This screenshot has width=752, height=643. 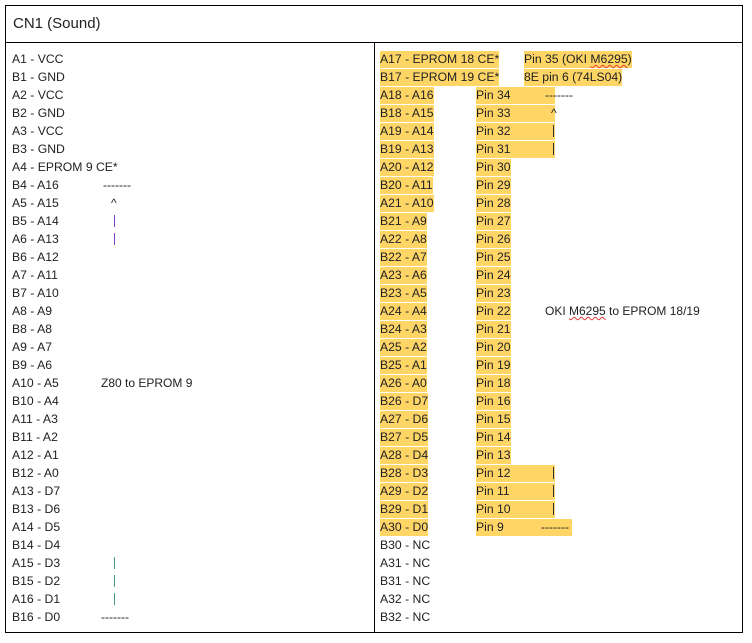 What do you see at coordinates (407, 113) in the screenshot?
I see `right-pin-row: B18 - A15` at bounding box center [407, 113].